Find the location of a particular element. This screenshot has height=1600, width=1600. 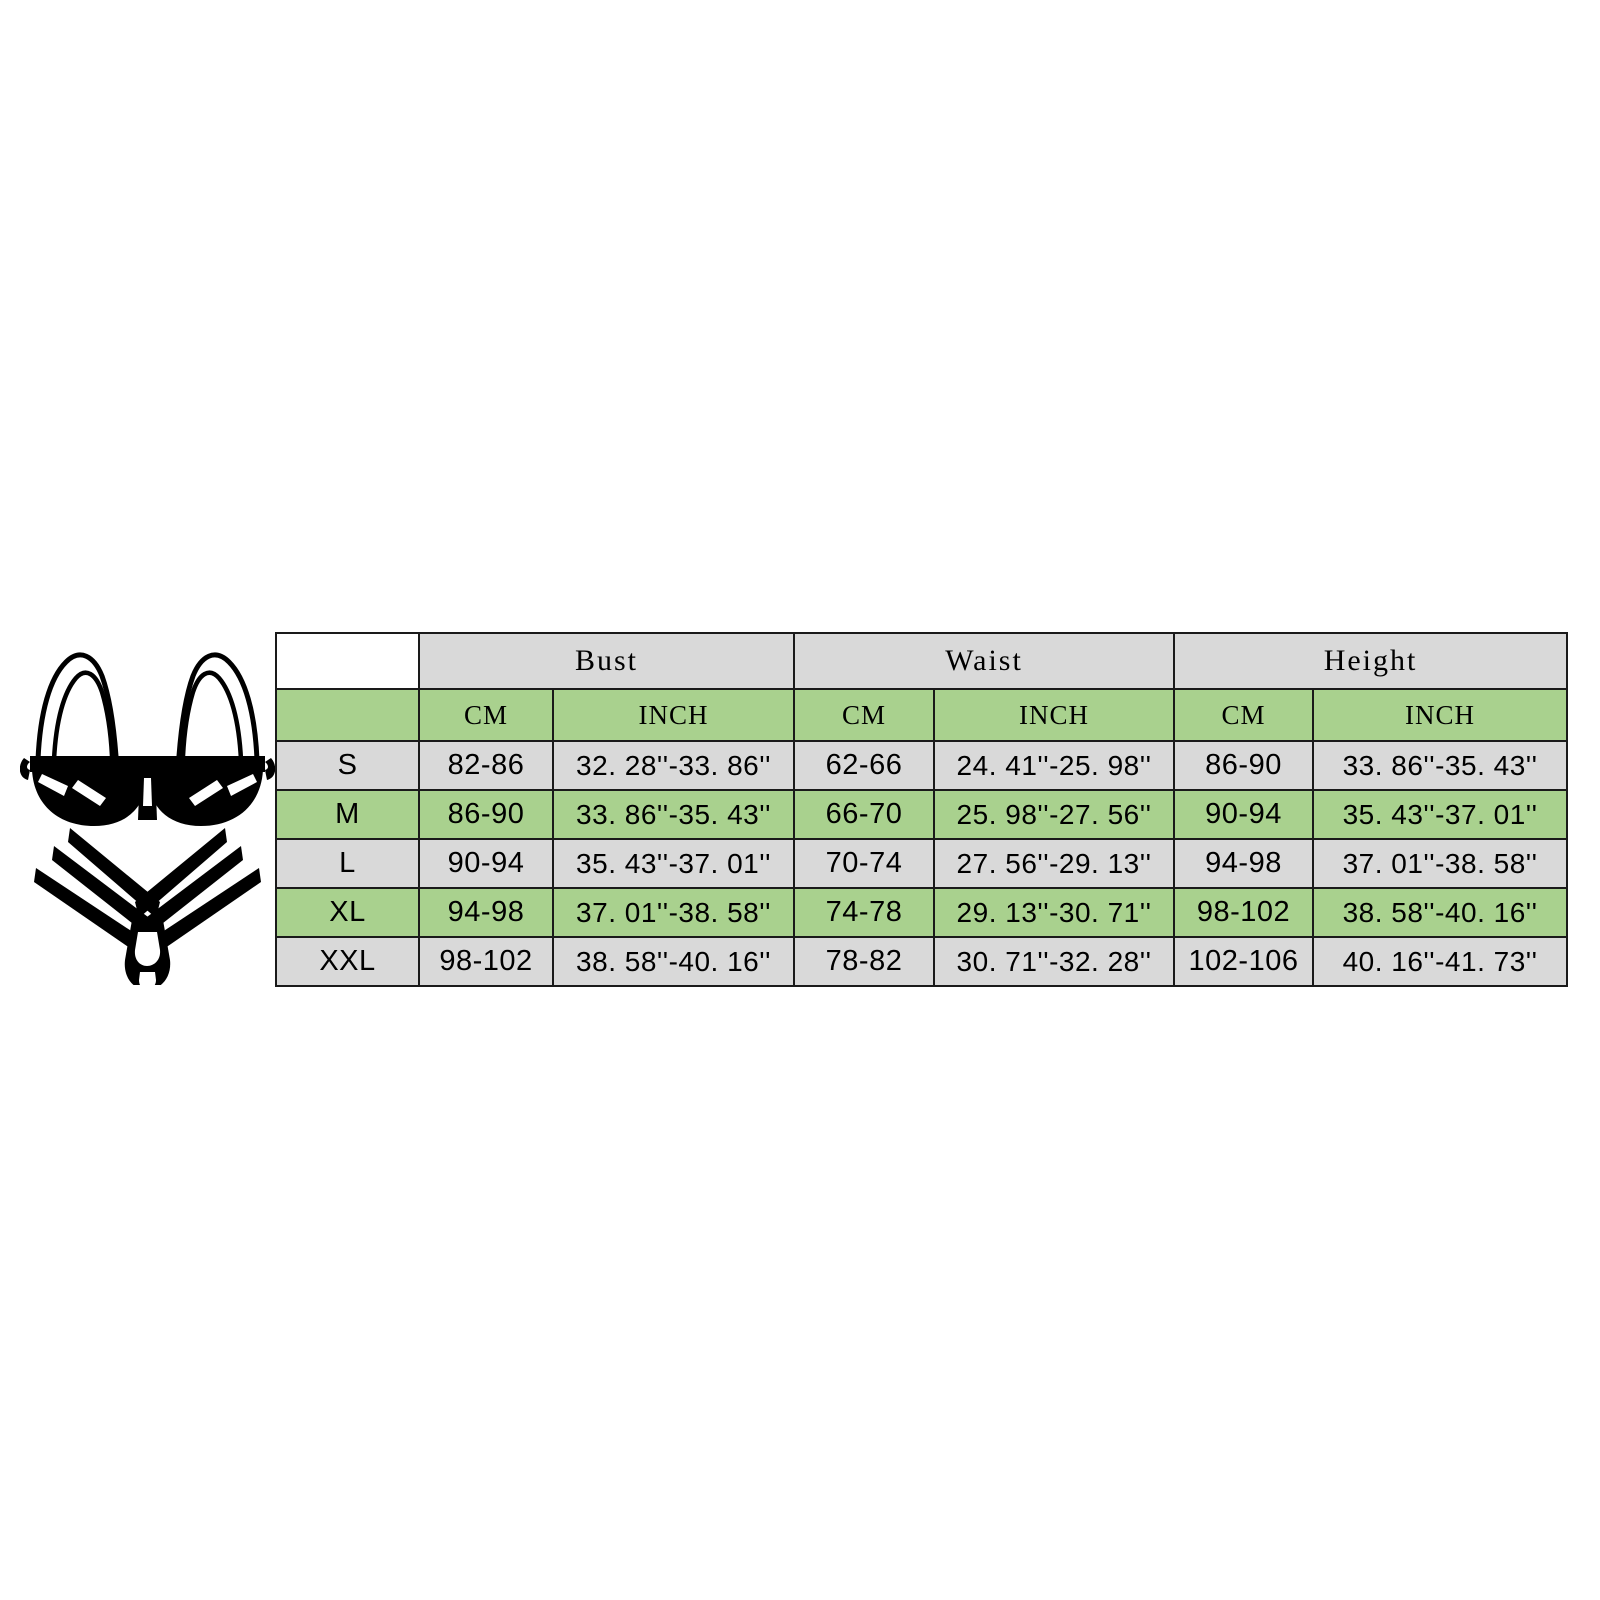

height-cm-value: 86-90 is located at coordinates (1244, 765).